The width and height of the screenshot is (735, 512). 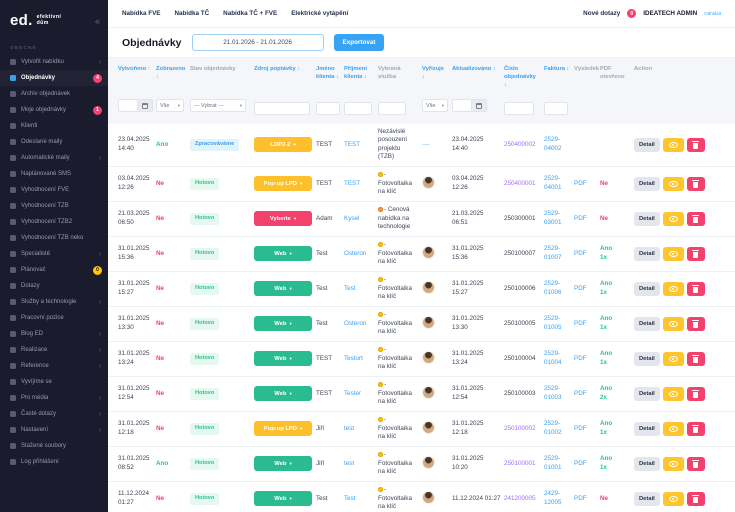 I want to click on invoice-link: 2529- 01007, so click(x=553, y=253).